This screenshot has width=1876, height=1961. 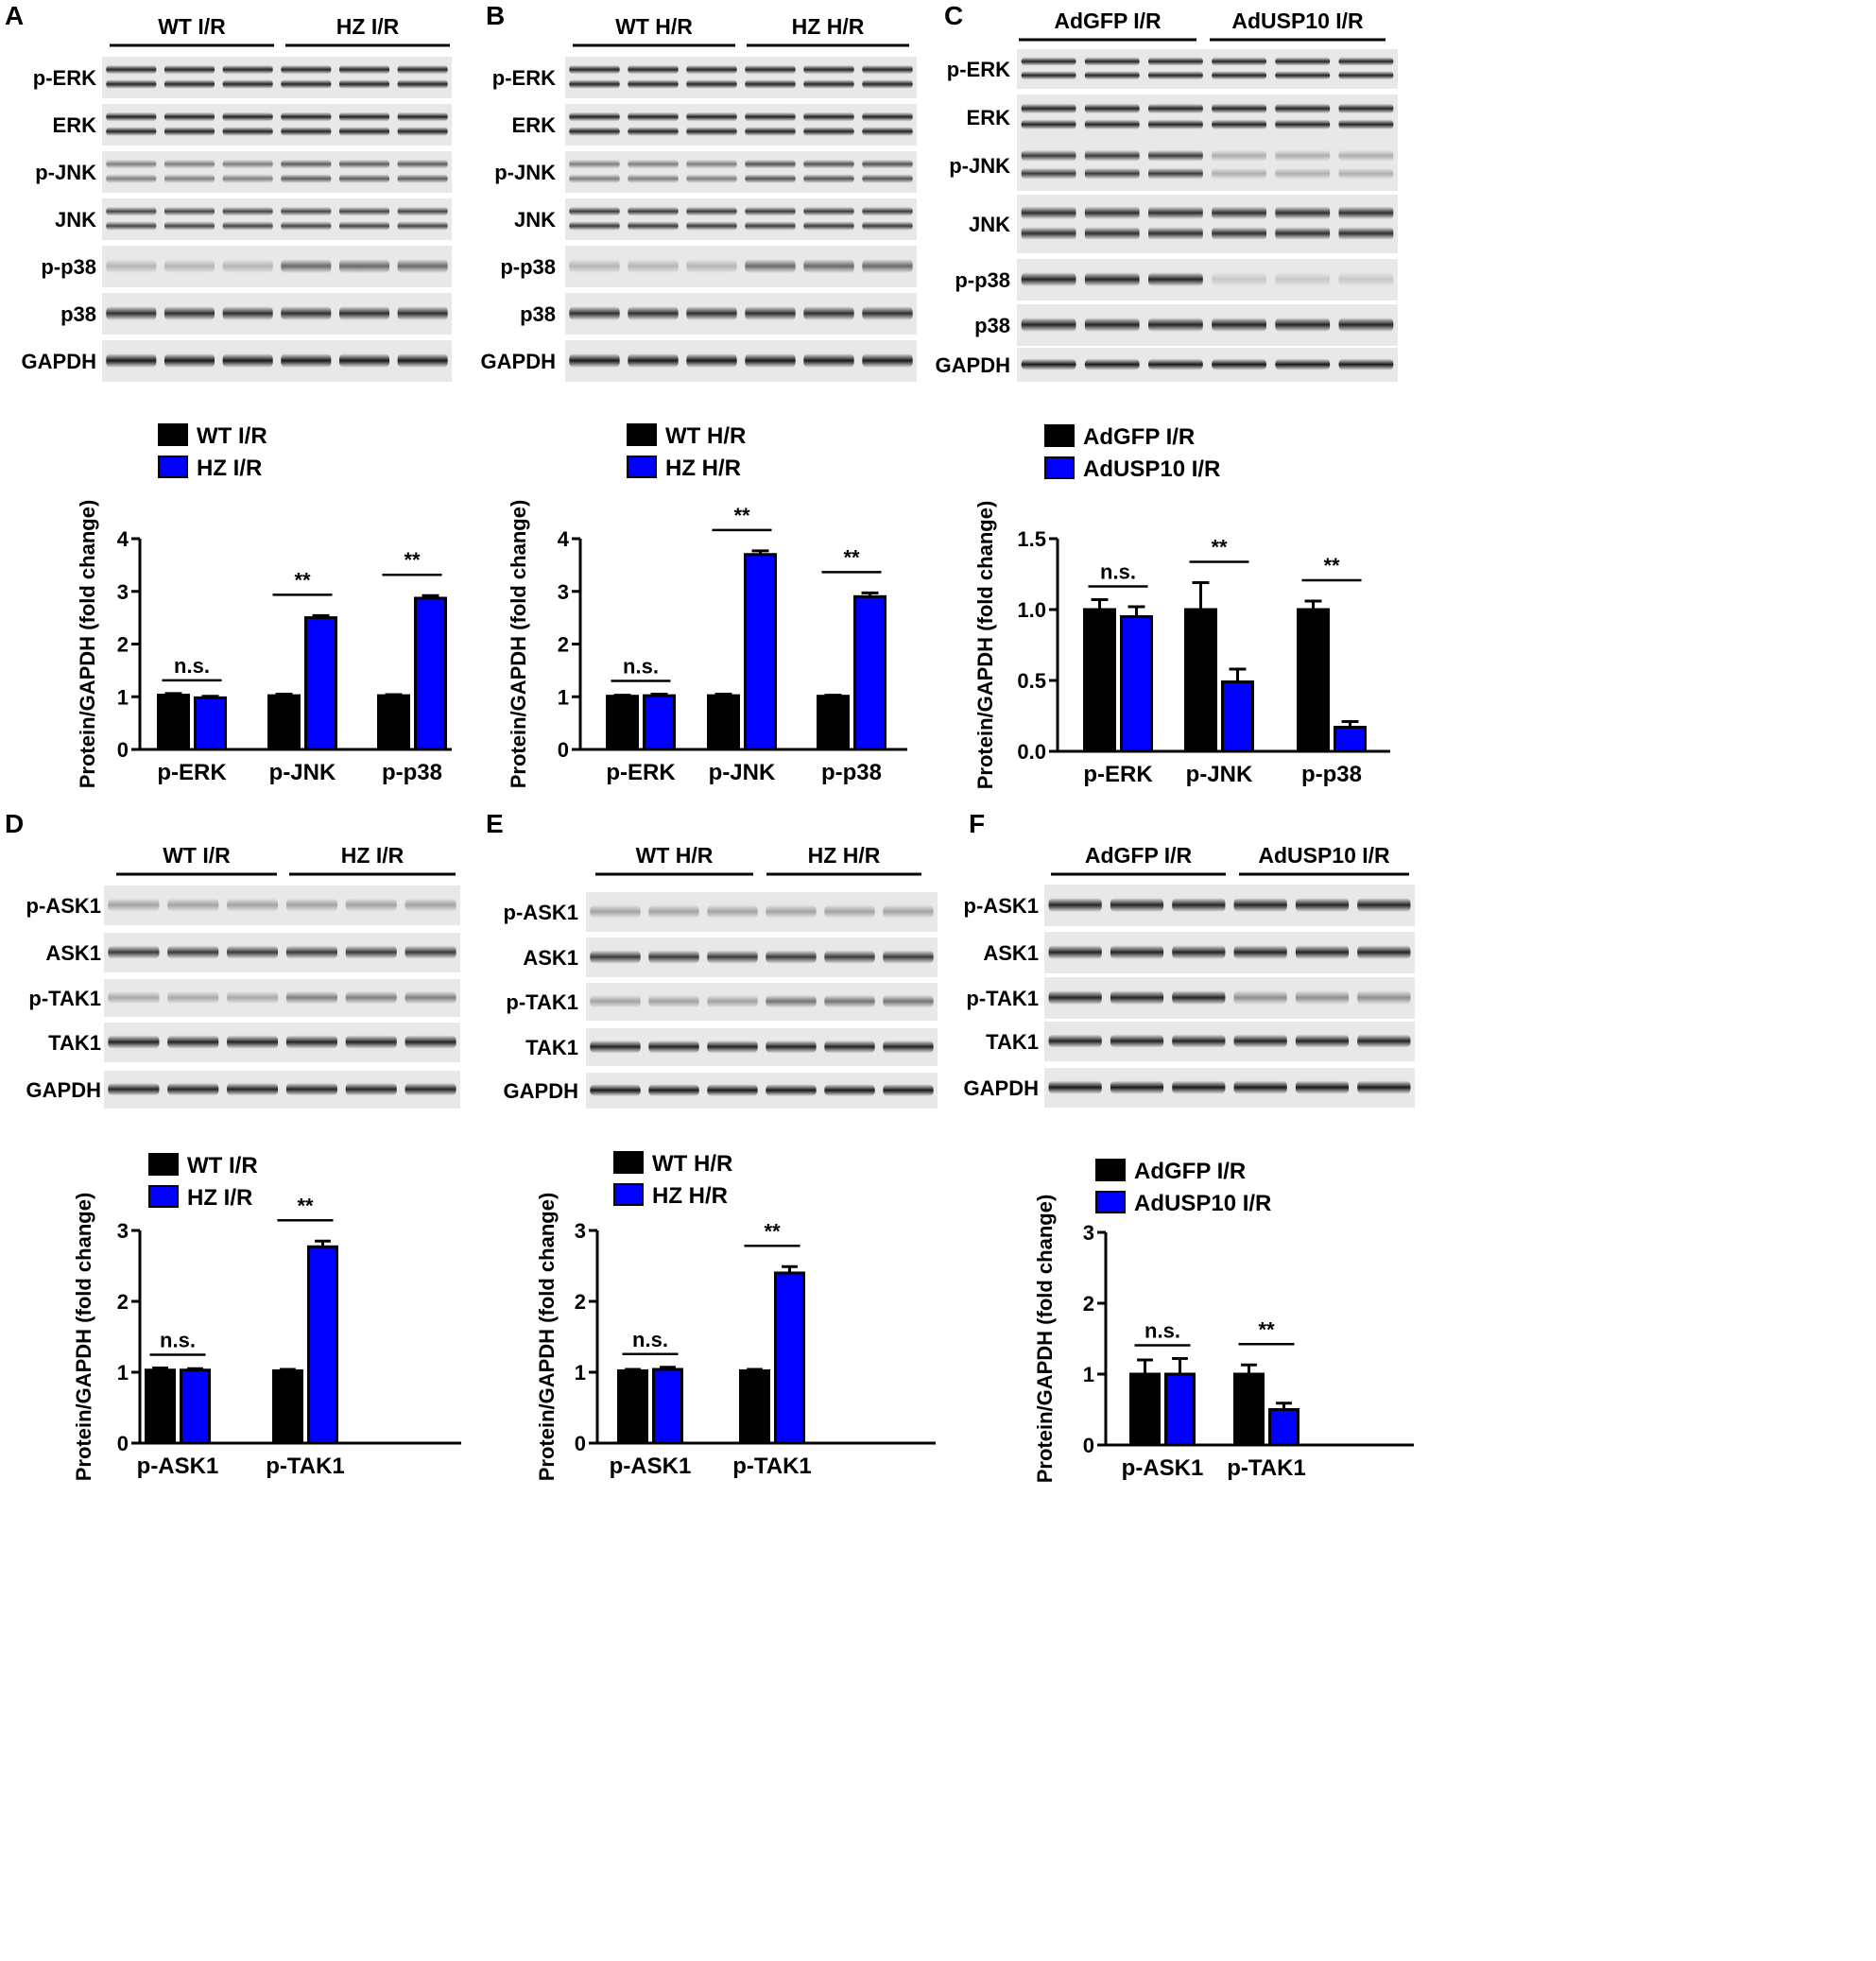 I want to click on legend-label: AdUSP10 I/R, so click(x=1202, y=1204).